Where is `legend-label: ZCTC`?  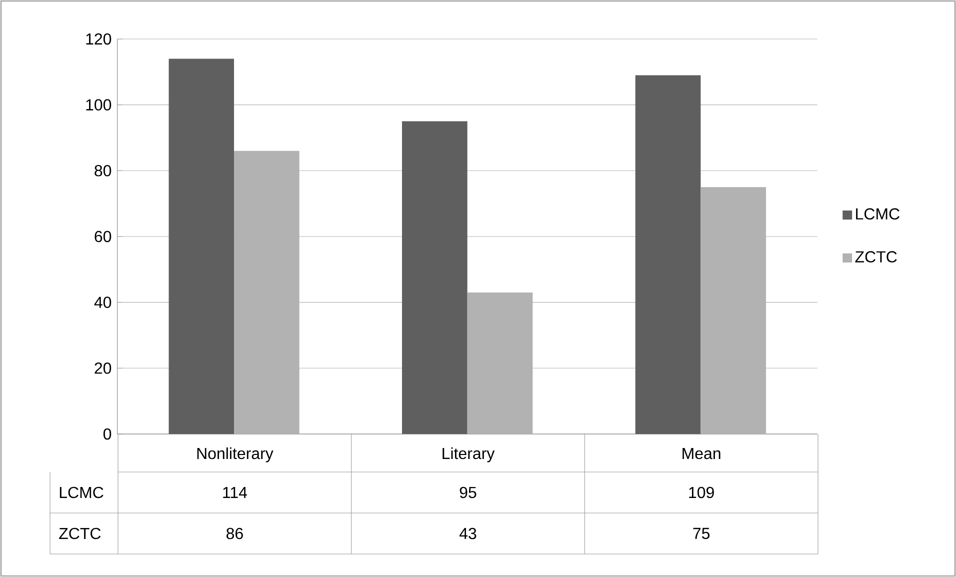 legend-label: ZCTC is located at coordinates (876, 256).